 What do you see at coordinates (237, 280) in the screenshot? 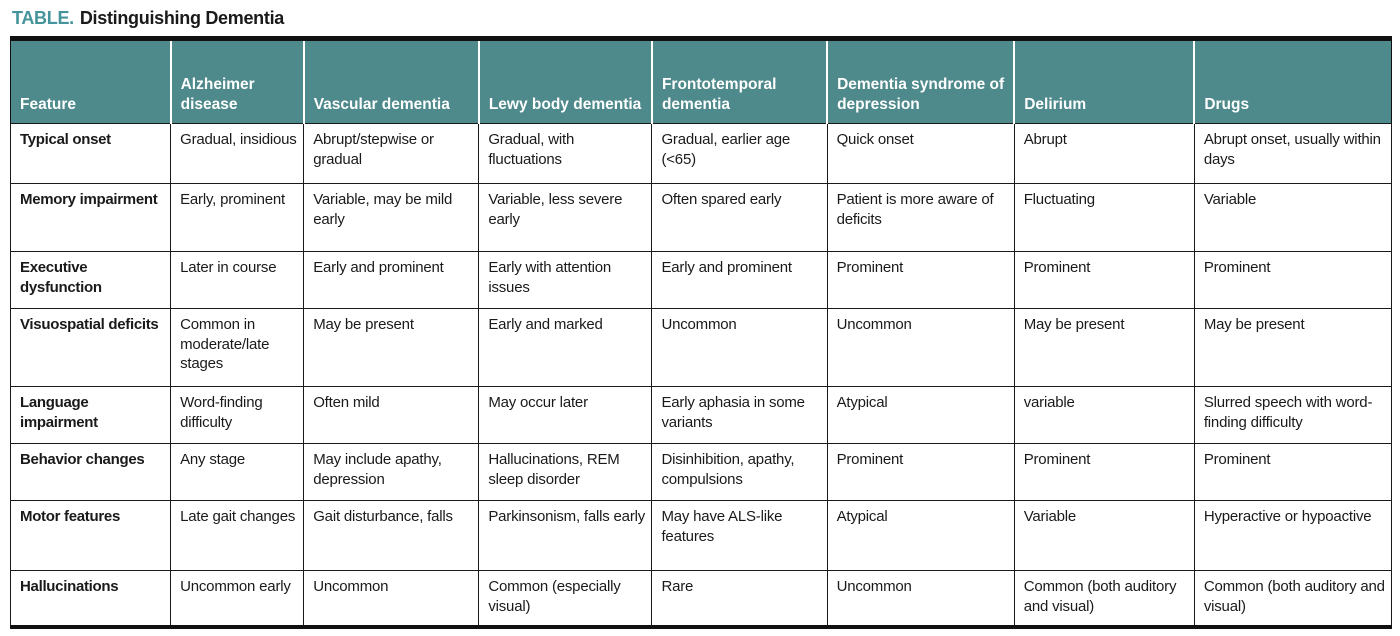
I see `table-cell: Later in course` at bounding box center [237, 280].